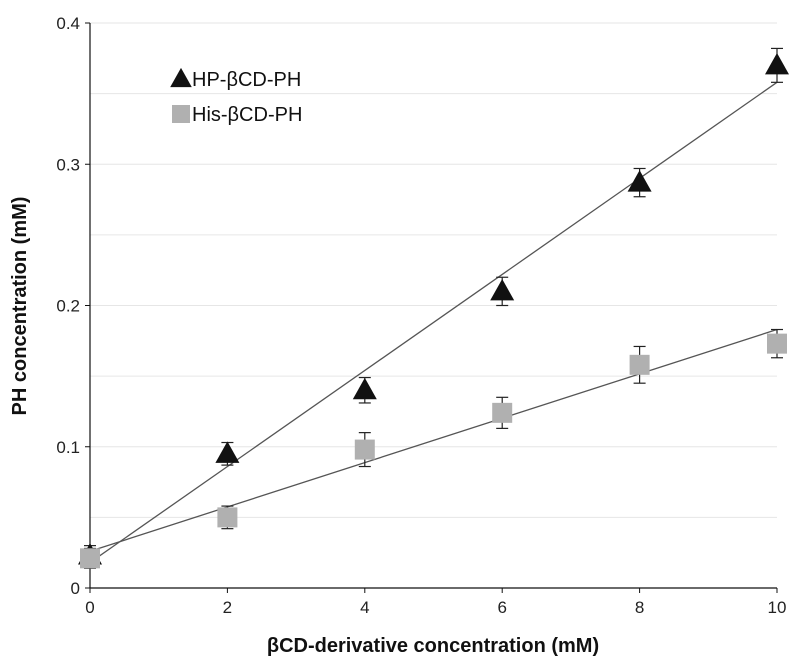  Describe the element at coordinates (364, 607) in the screenshot. I see `x-tick-label: 4` at that location.